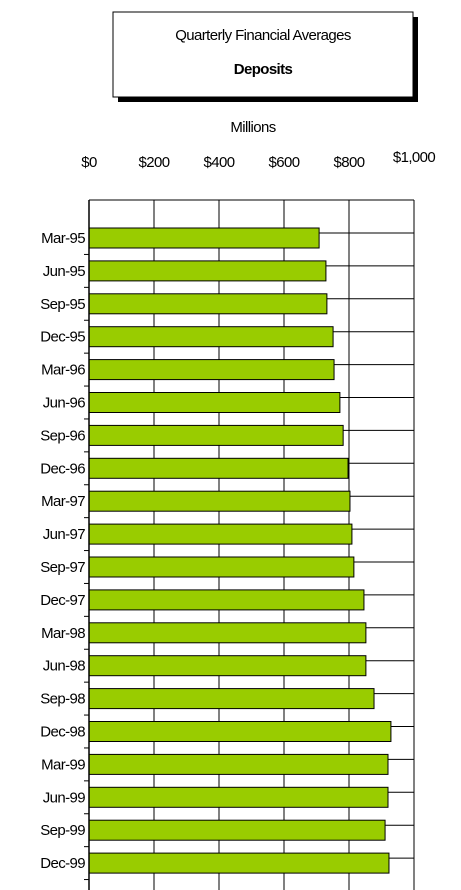 The height and width of the screenshot is (890, 461). Describe the element at coordinates (349, 162) in the screenshot. I see `x-tick-label: $800` at that location.